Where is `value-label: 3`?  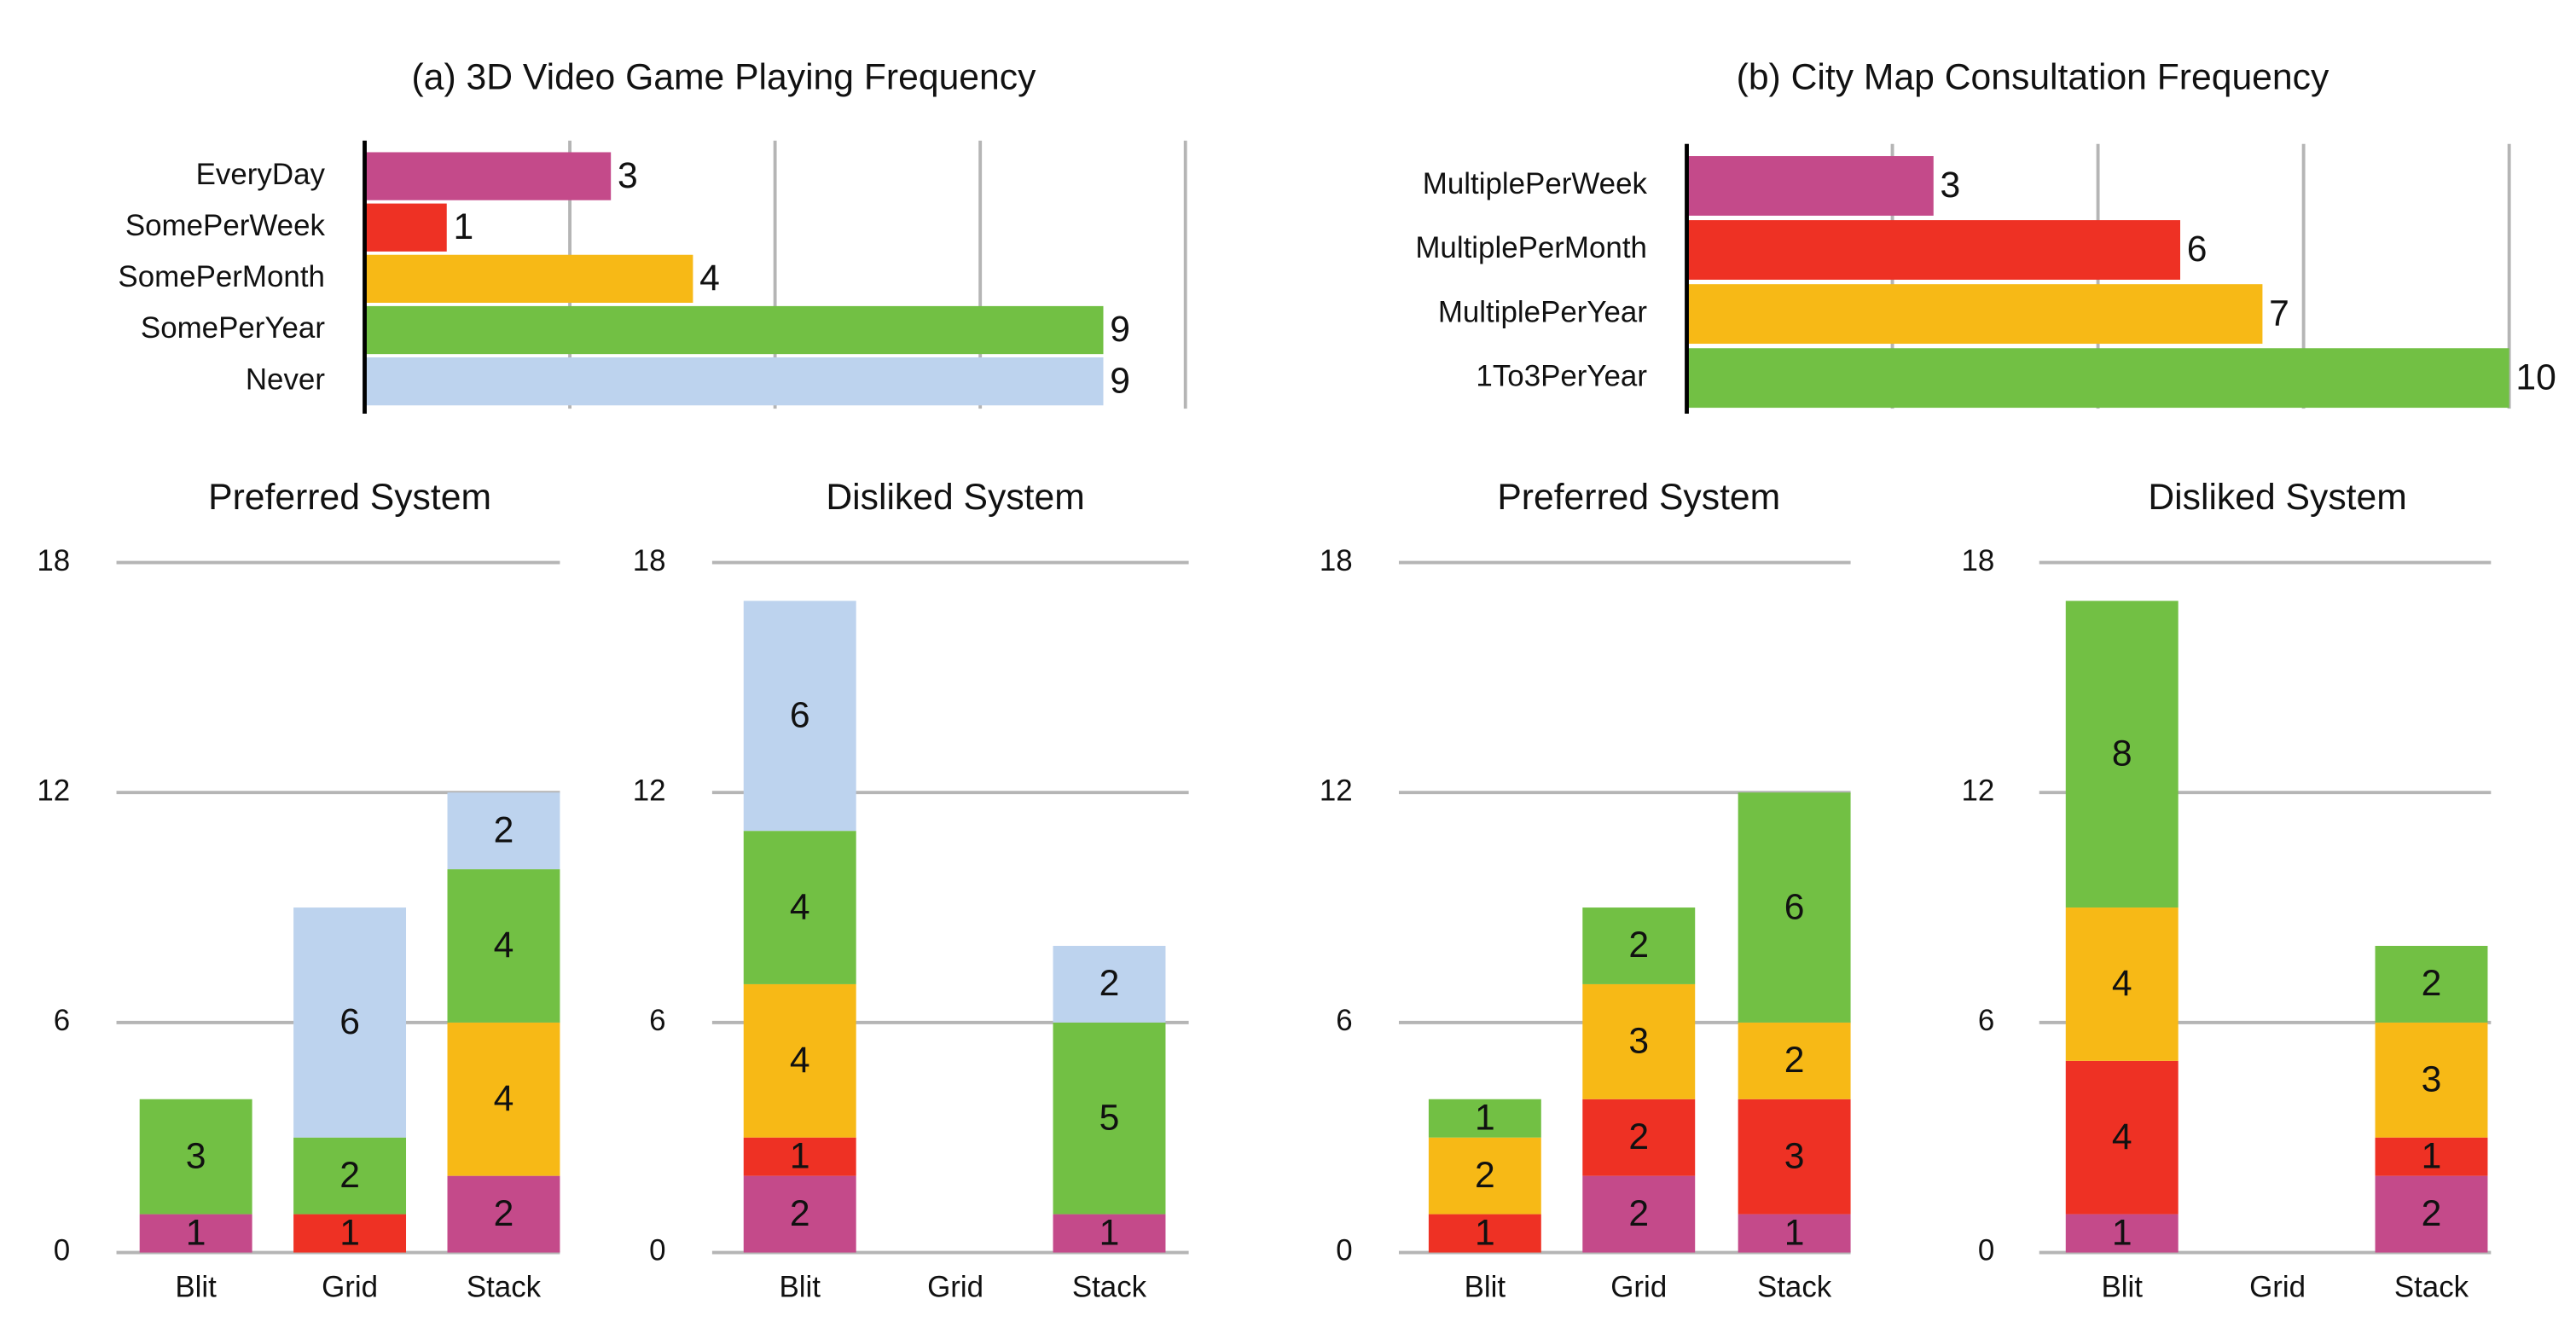
value-label: 3 is located at coordinates (1951, 185).